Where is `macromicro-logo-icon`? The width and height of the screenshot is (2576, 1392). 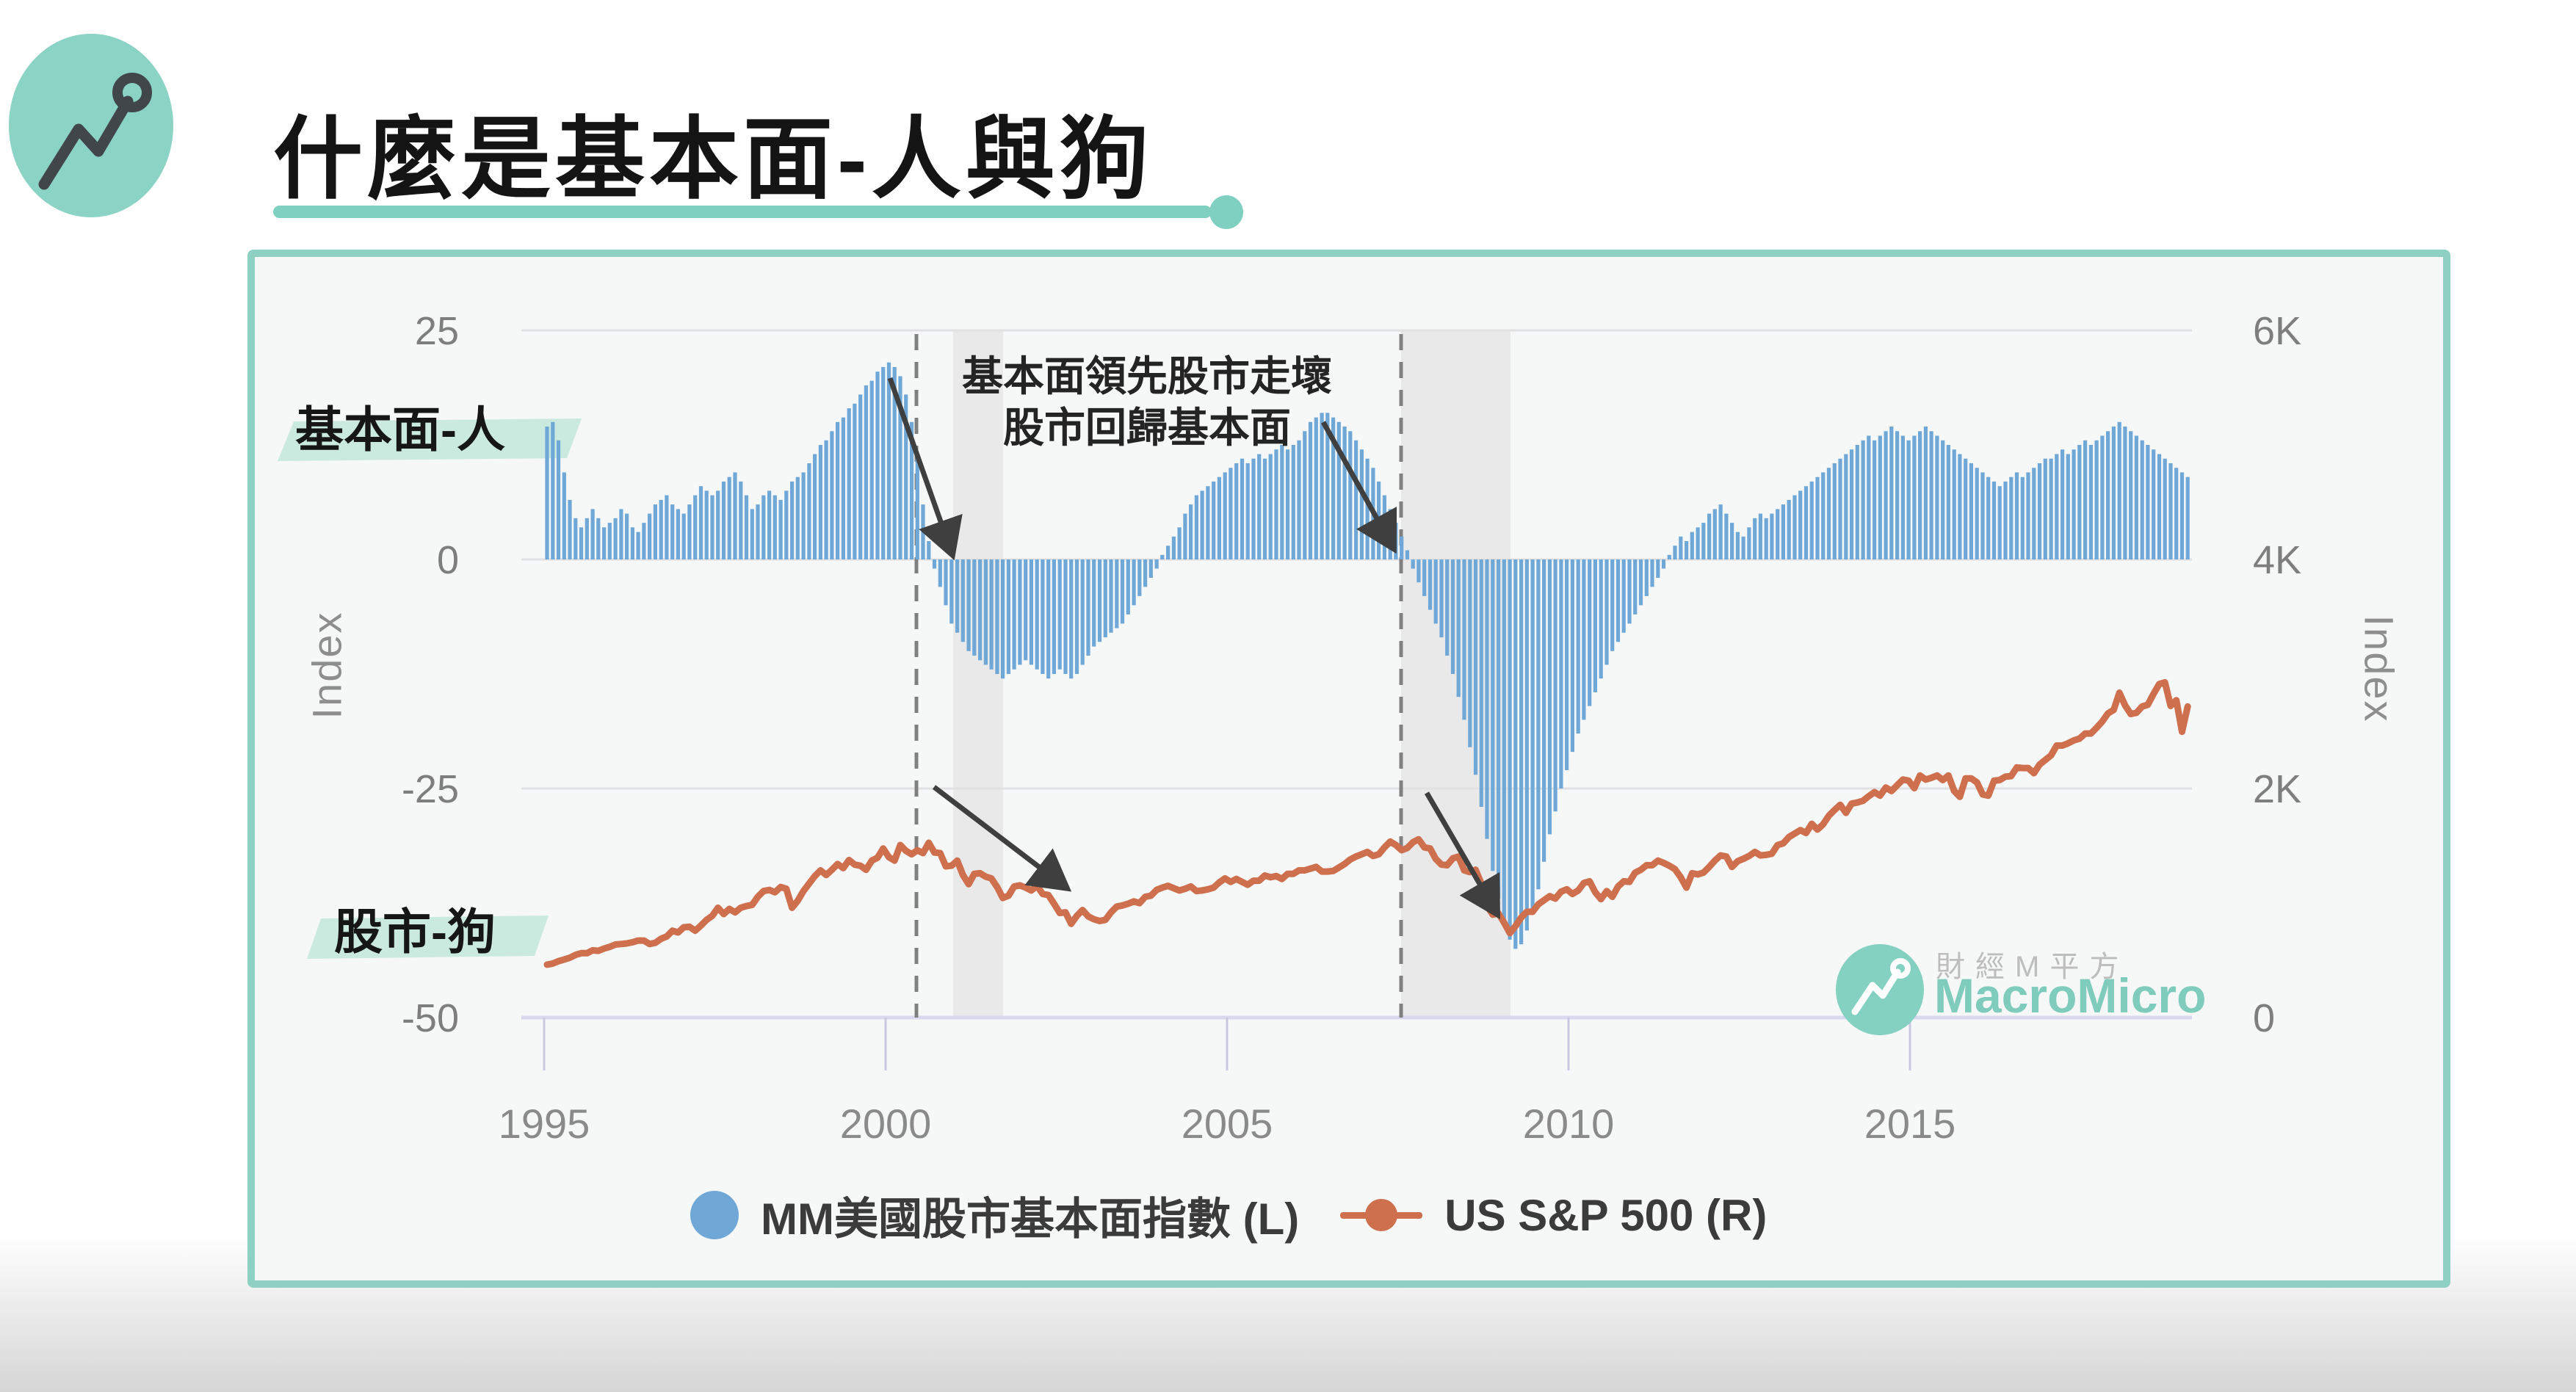
macromicro-logo-icon is located at coordinates (91, 125).